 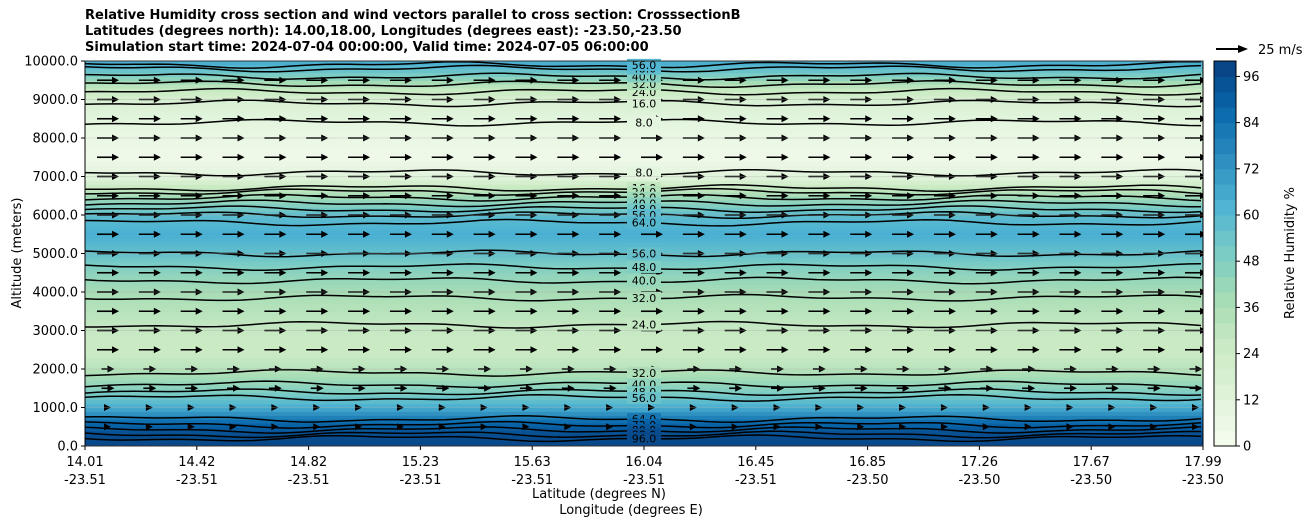 What do you see at coordinates (643, 462) in the screenshot?
I see `x-tick-label-lat: 16.04` at bounding box center [643, 462].